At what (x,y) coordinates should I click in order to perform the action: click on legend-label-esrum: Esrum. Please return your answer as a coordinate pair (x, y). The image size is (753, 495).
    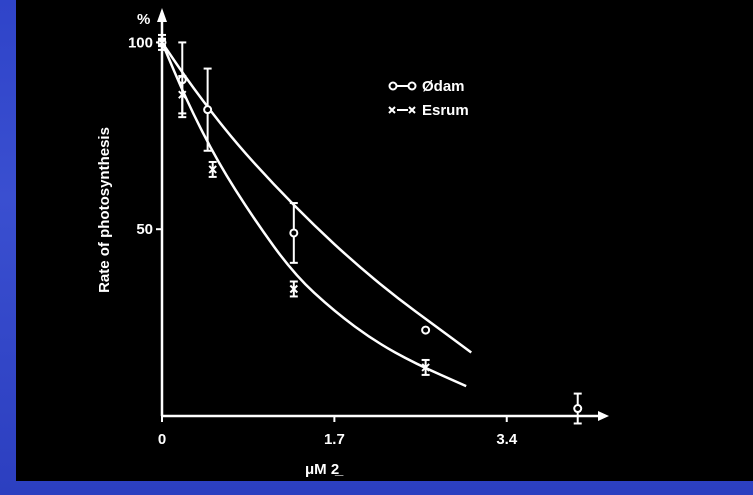
    Looking at the image, I should click on (445, 110).